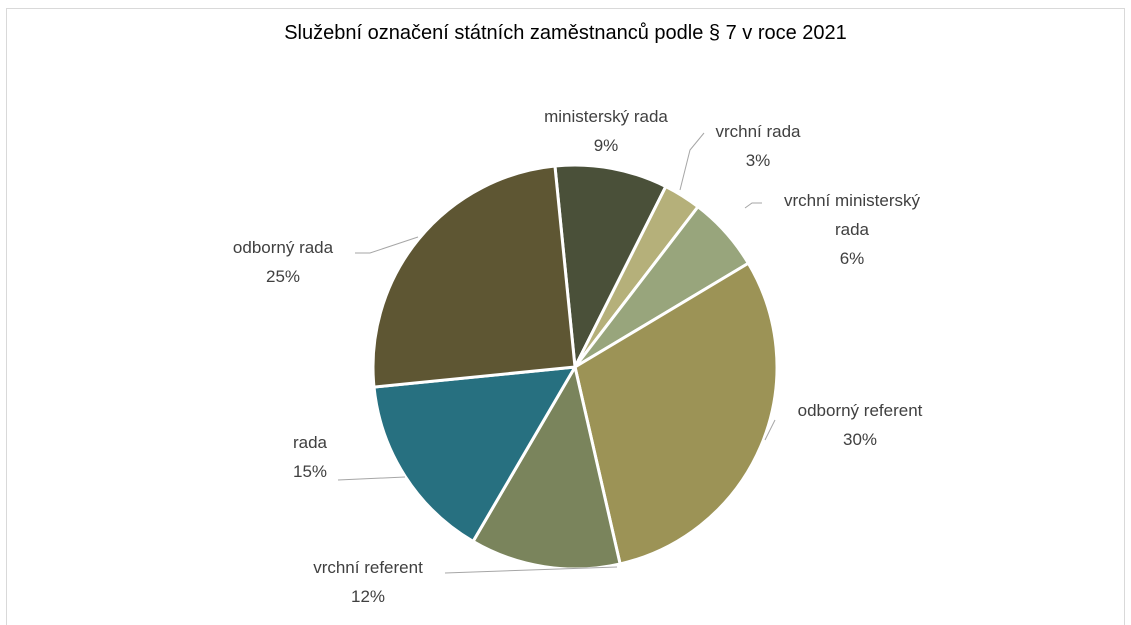  What do you see at coordinates (283, 247) in the screenshot?
I see `slice-label: odborný rada` at bounding box center [283, 247].